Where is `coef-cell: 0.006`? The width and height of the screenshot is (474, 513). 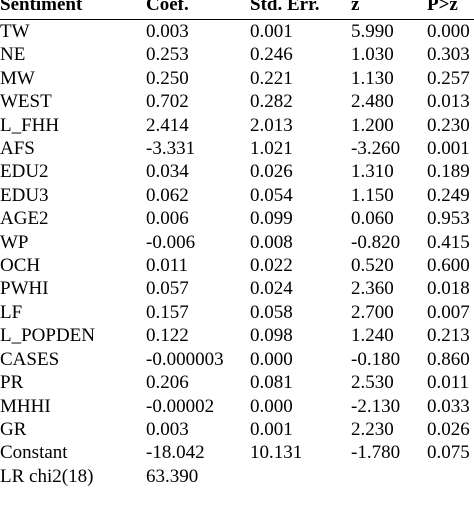 coef-cell: 0.006 is located at coordinates (167, 219).